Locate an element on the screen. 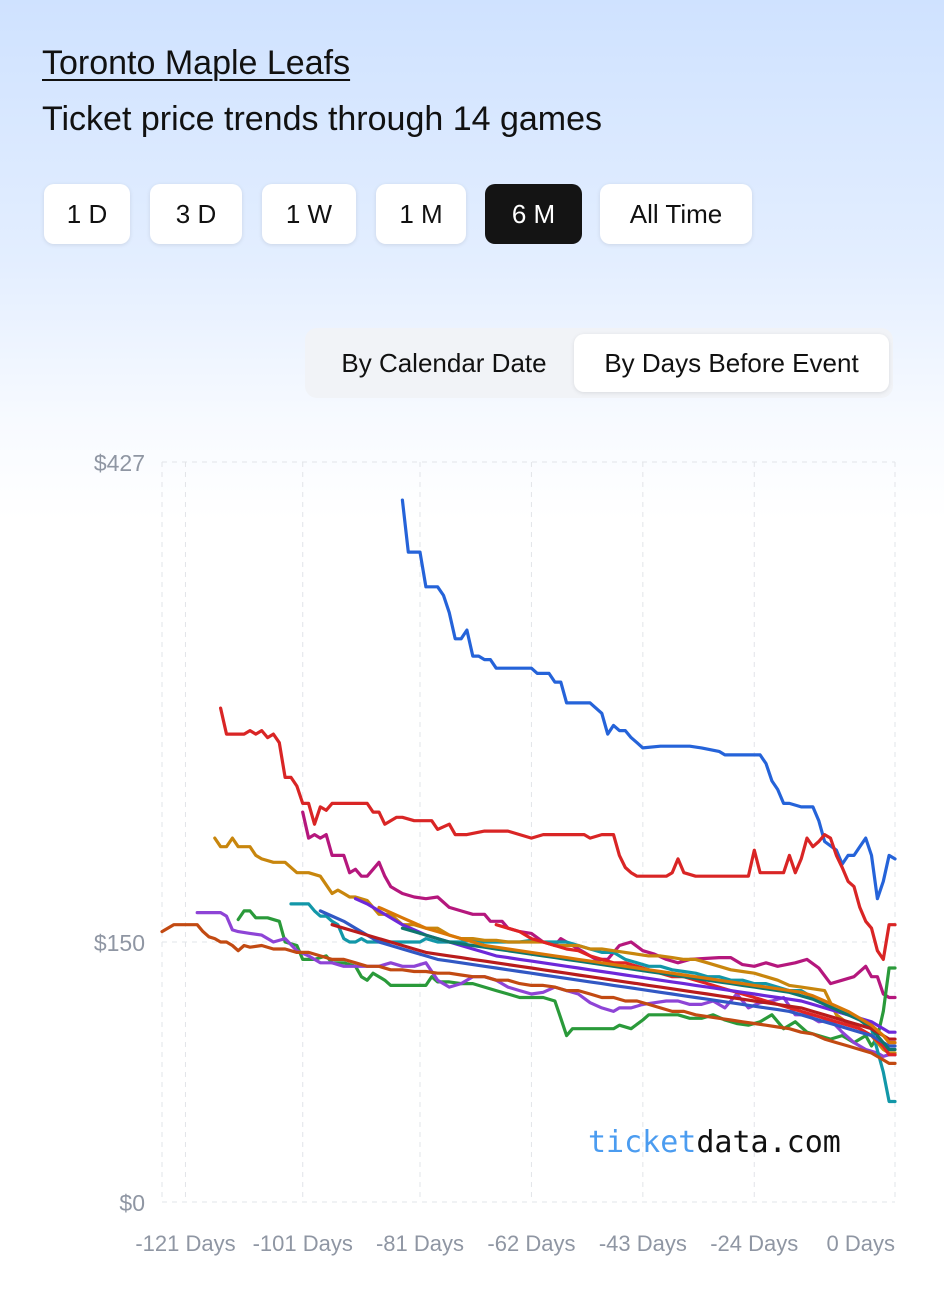 This screenshot has width=944, height=1315. y-tick-label: $150 is located at coordinates (119, 943).